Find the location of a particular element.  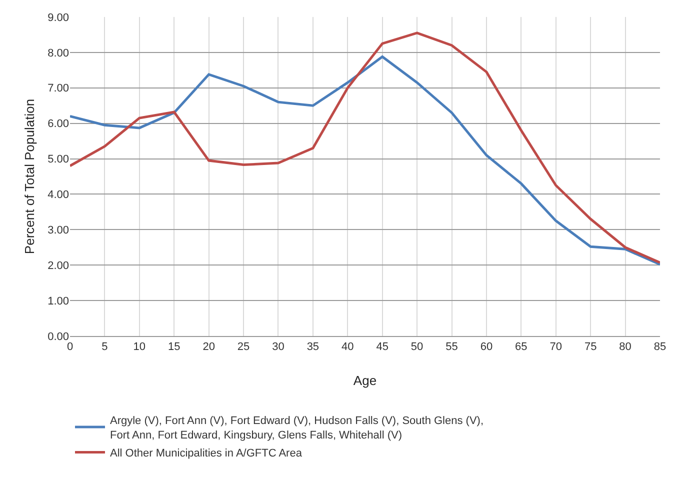

x-tick-label: 55 is located at coordinates (452, 347).